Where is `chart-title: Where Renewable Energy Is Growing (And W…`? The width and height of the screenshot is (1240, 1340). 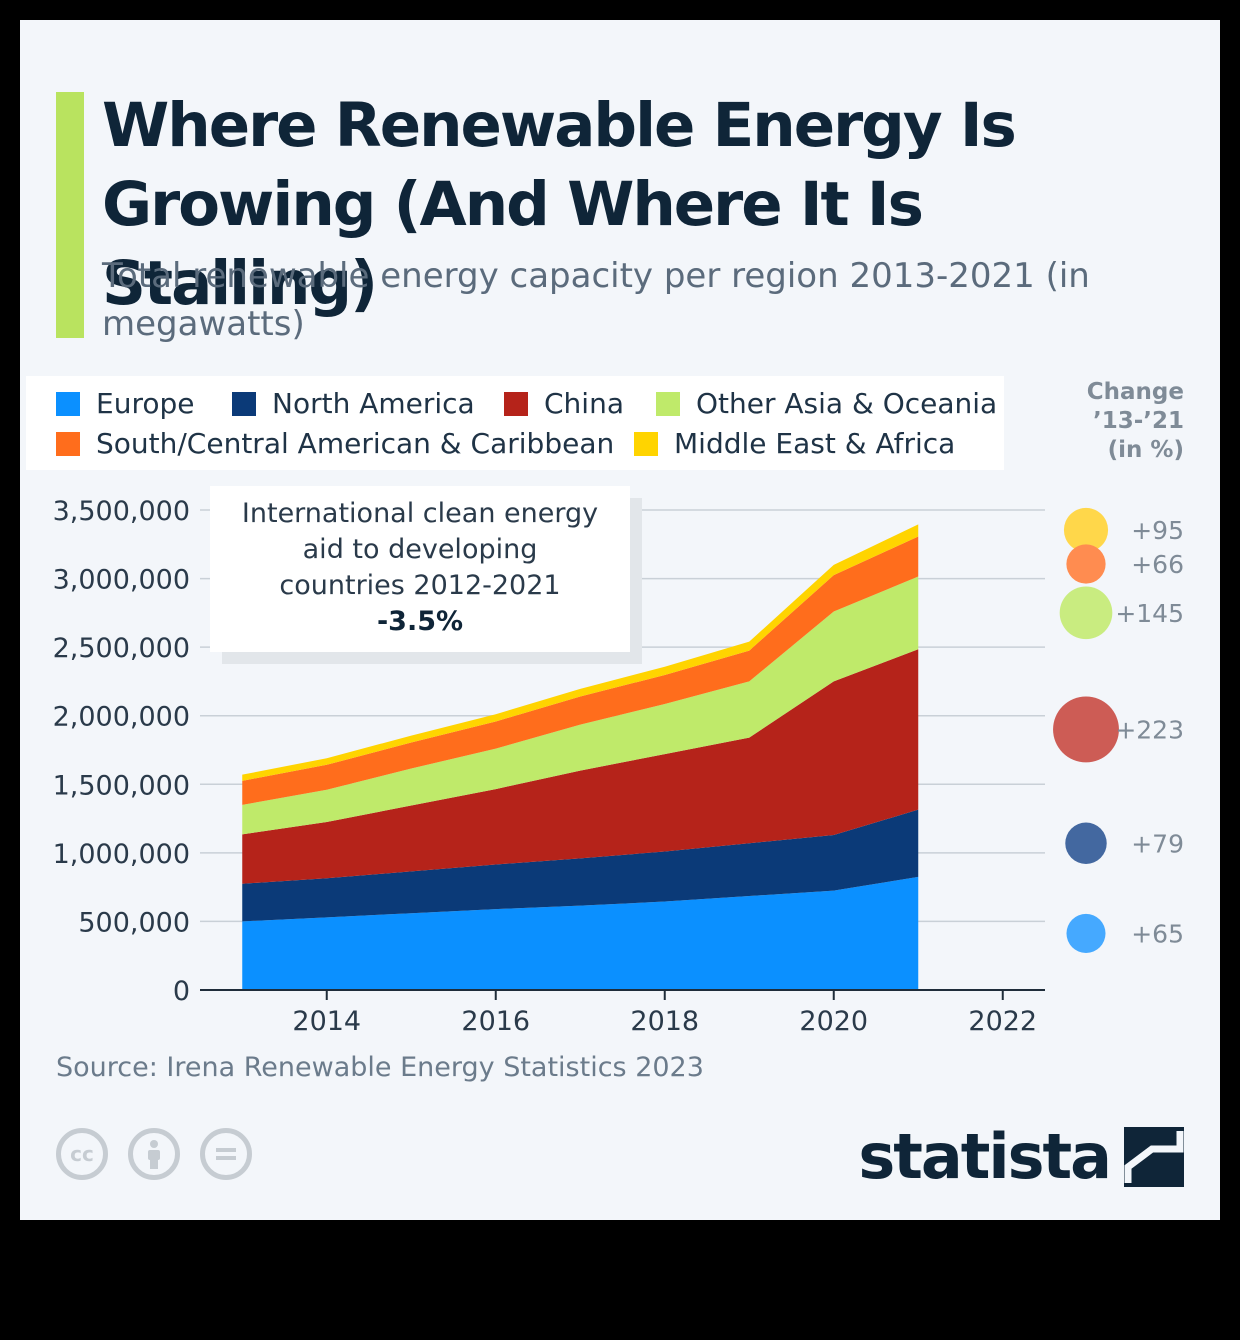 chart-title: Where Renewable Energy Is Growing (And W… is located at coordinates (559, 204).